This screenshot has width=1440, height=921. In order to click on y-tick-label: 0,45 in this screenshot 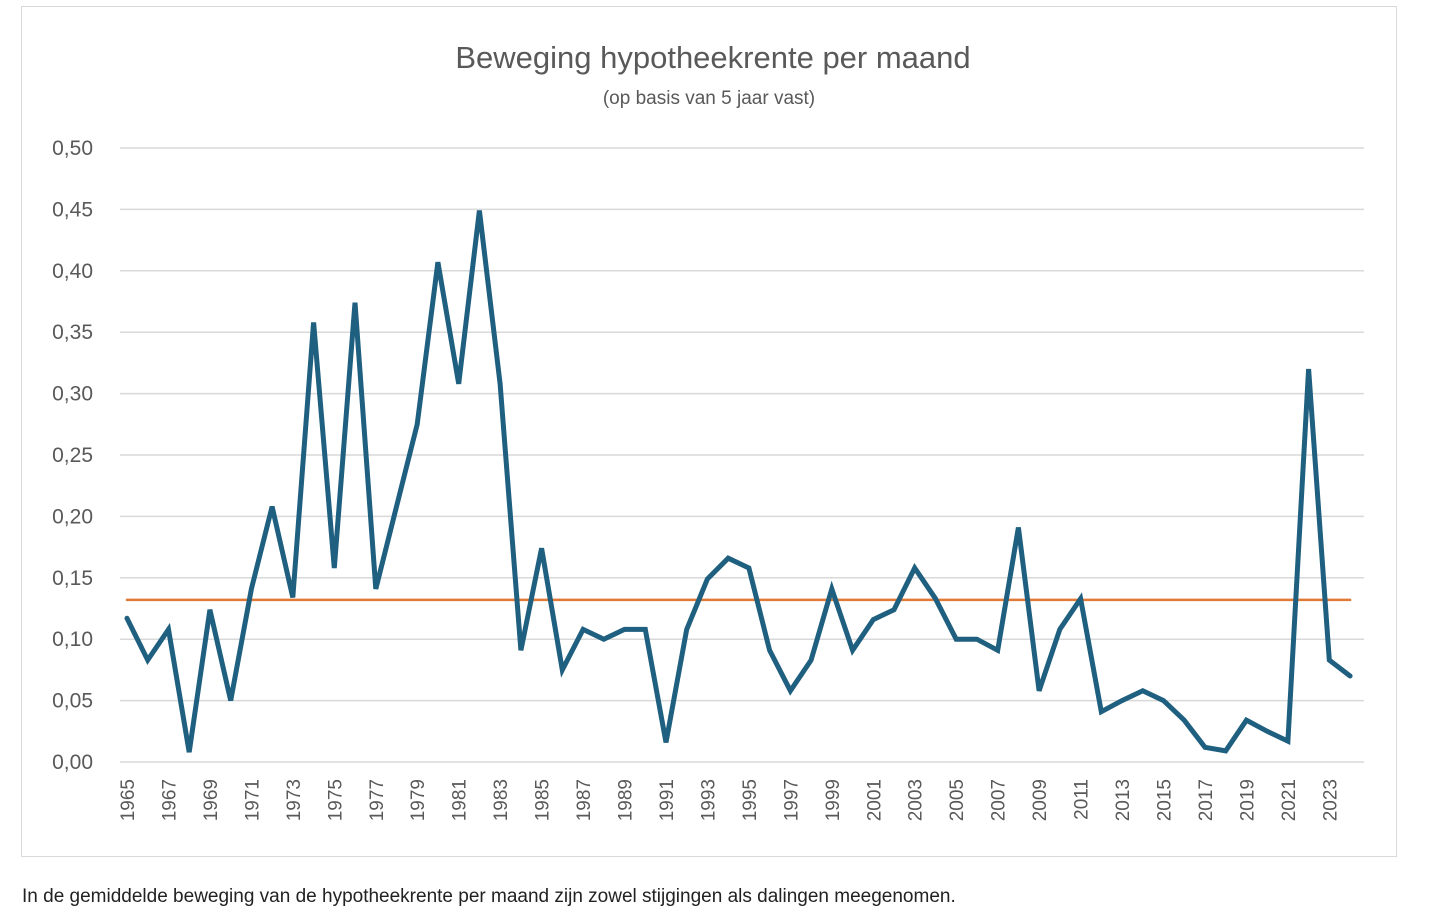, I will do `click(72, 209)`.